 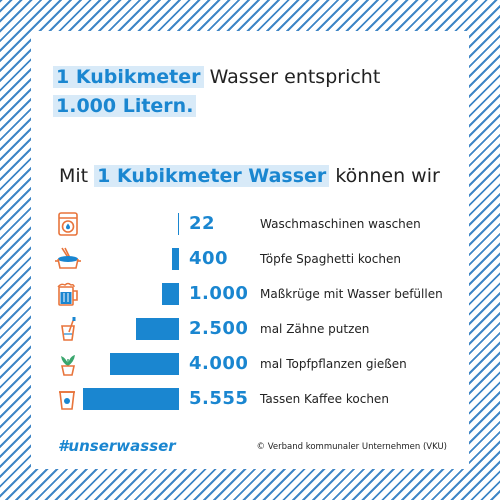 I want to click on beer-mug-icon, so click(x=67, y=294).